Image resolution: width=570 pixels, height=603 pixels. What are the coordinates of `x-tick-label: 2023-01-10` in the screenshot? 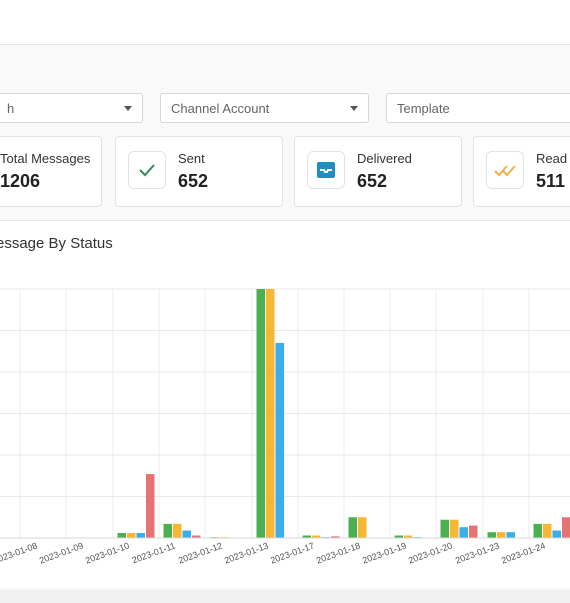 It's located at (107, 552).